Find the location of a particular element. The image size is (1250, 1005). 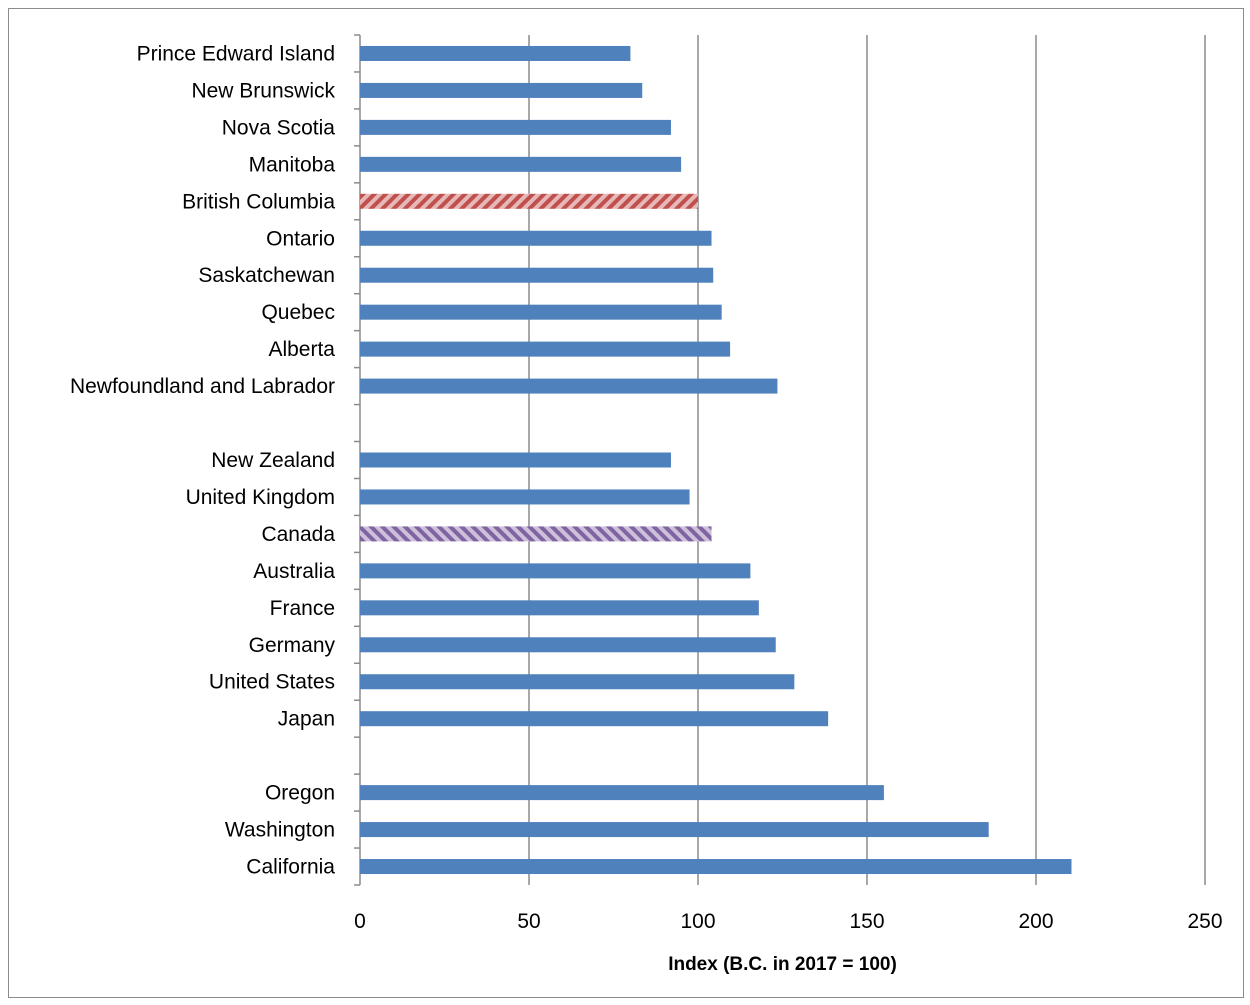

category-label: Washington is located at coordinates (280, 830).